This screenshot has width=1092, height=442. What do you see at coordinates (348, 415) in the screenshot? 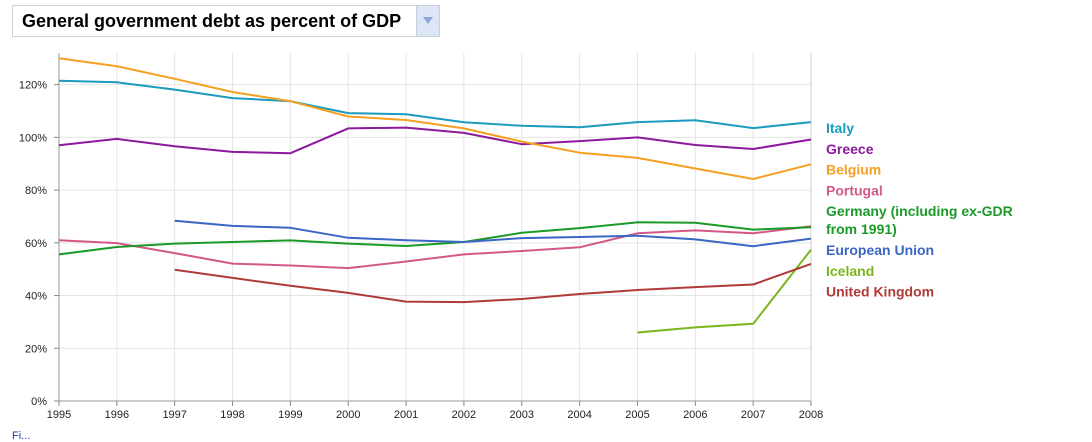
I see `x-tick-label: 2000` at bounding box center [348, 415].